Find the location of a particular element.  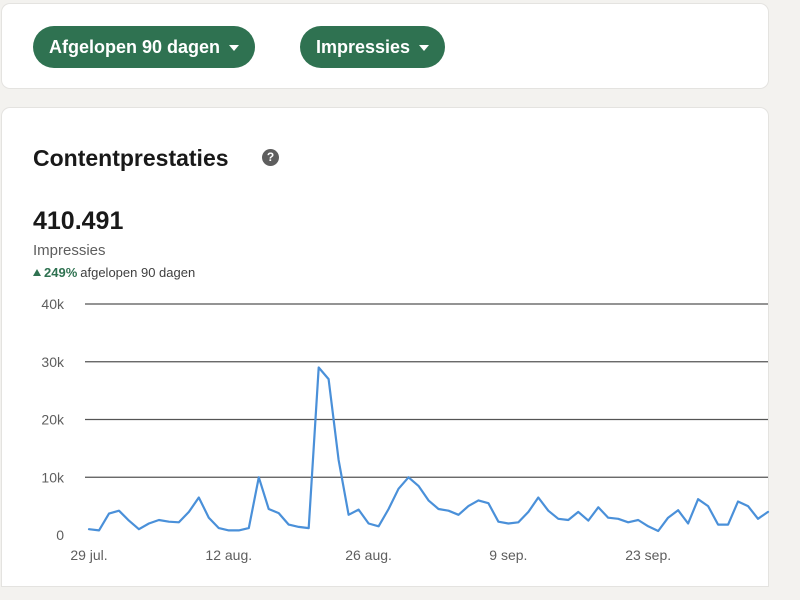

y-tick-label: 0 is located at coordinates (60, 535).